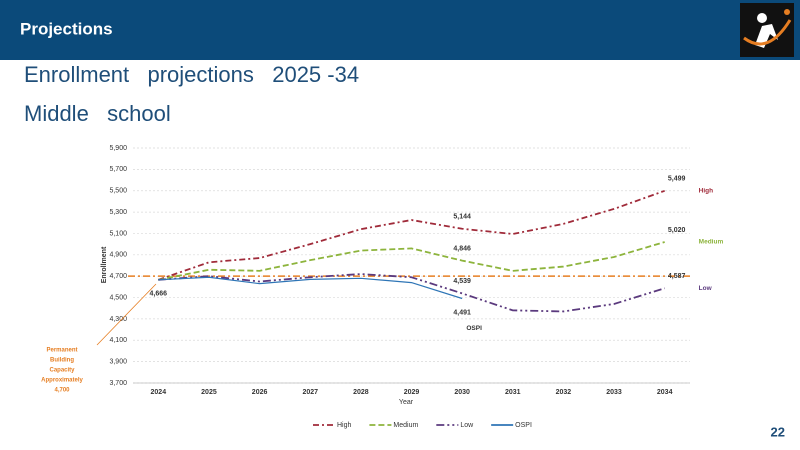 The height and width of the screenshot is (450, 800). Describe the element at coordinates (66, 28) in the screenshot. I see `header-title: Projections` at that location.